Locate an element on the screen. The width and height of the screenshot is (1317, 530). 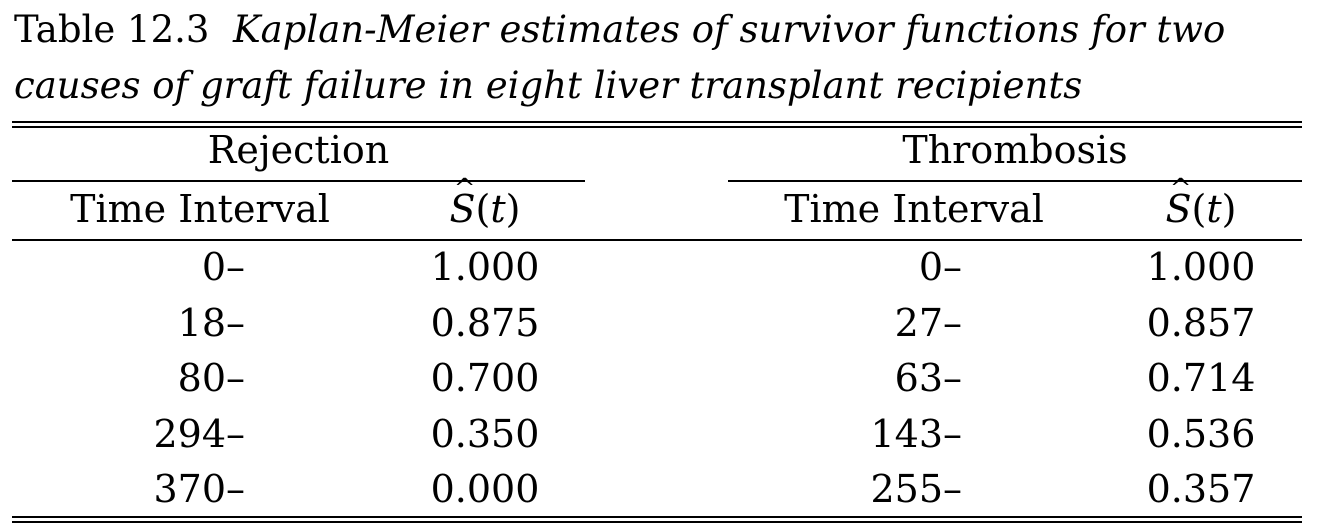
header-rule is located at coordinates (657, 240).